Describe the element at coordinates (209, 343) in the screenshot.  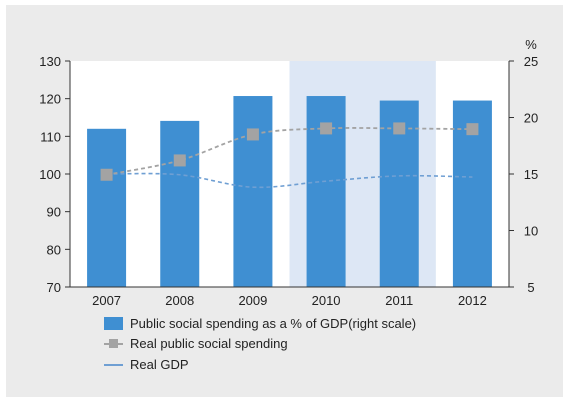
I see `legend-label-2: Real public social spending` at that location.